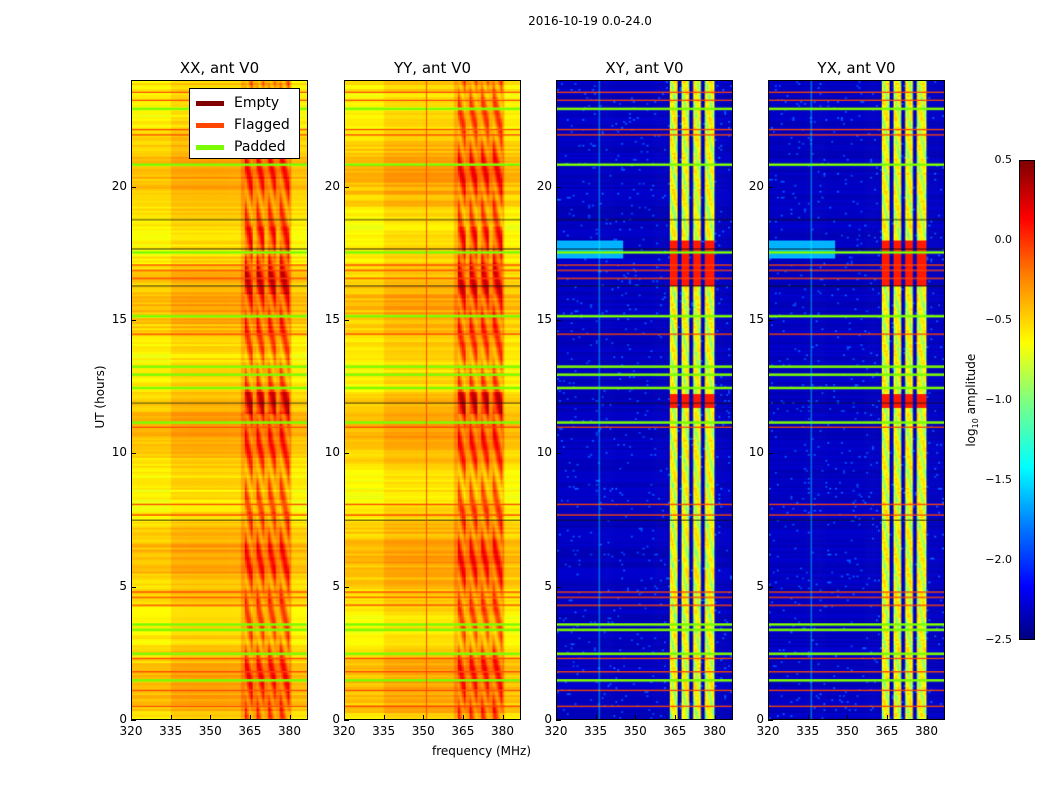 Image resolution: width=1050 pixels, height=800 pixels. Describe the element at coordinates (244, 123) in the screenshot. I see `legend: Empty Flagged Padded` at that location.